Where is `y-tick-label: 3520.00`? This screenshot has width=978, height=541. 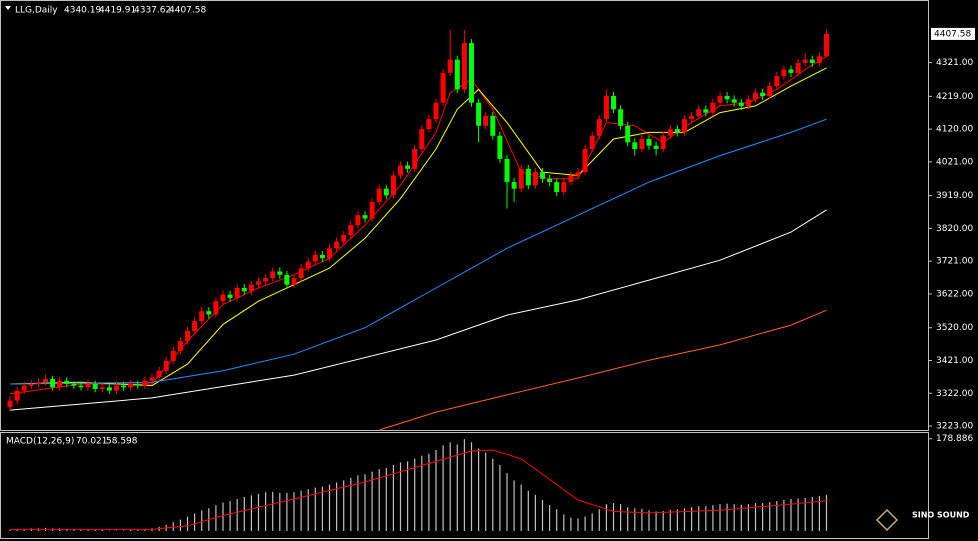 y-tick-label: 3520.00 is located at coordinates (954, 328).